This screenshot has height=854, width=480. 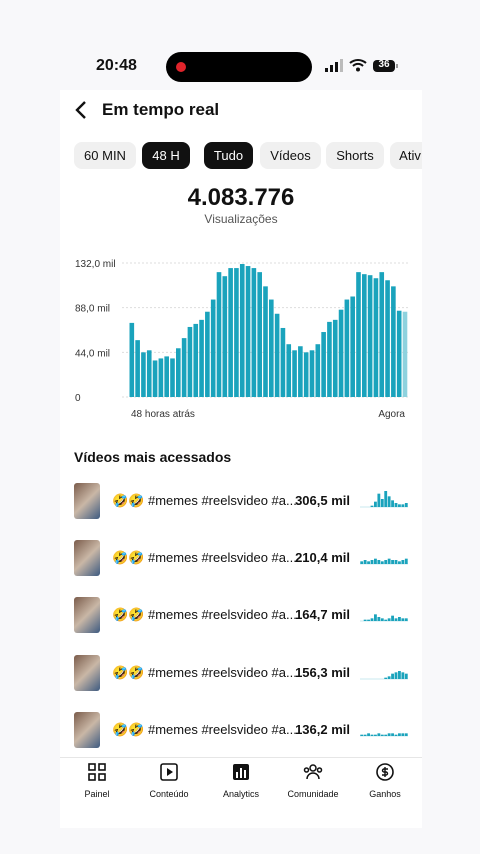 I want to click on section-title: Vídeos mais acessados, so click(x=153, y=457).